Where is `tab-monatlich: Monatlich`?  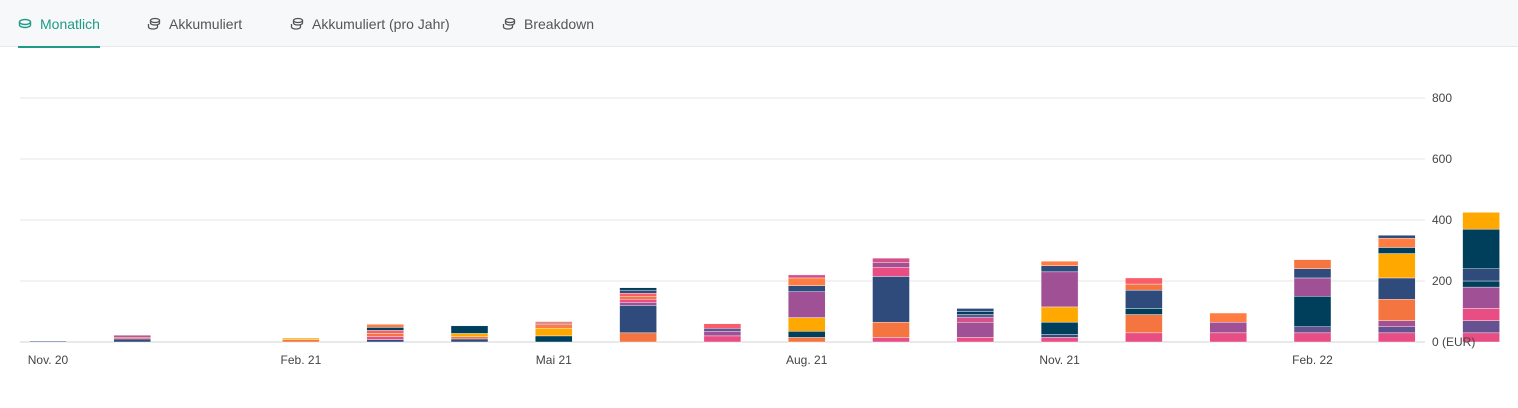 tab-monatlich: Monatlich is located at coordinates (59, 24).